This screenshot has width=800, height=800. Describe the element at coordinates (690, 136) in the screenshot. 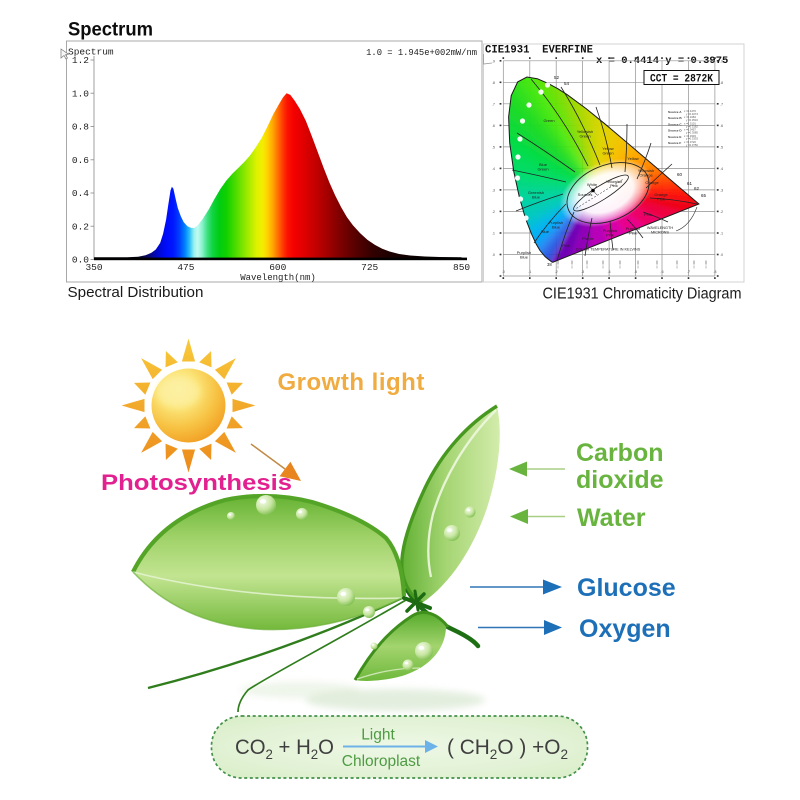

I see `svg-text: x =0.3333` at that location.